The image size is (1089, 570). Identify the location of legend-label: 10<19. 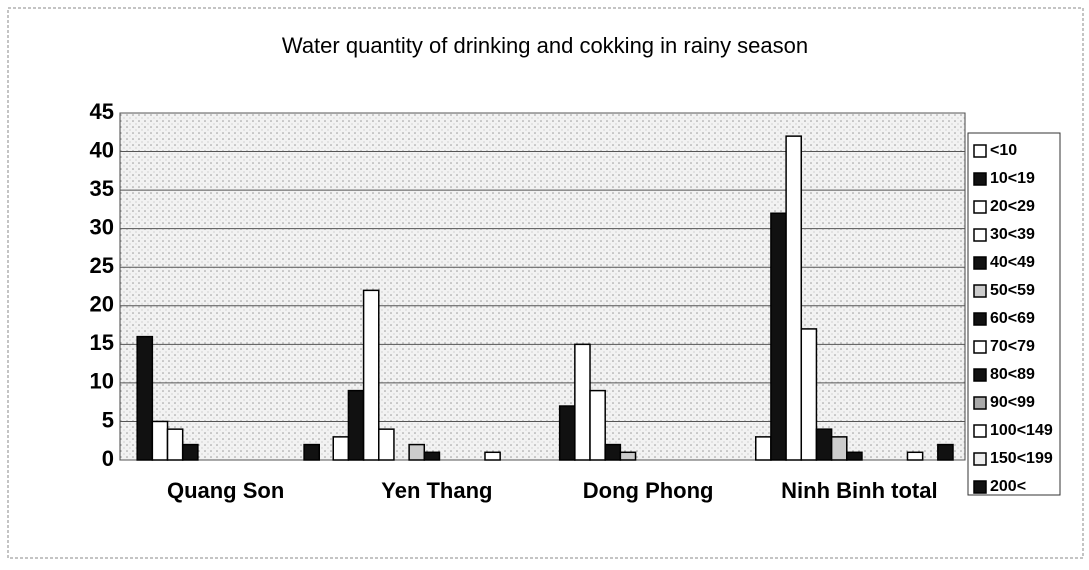
(1012, 178).